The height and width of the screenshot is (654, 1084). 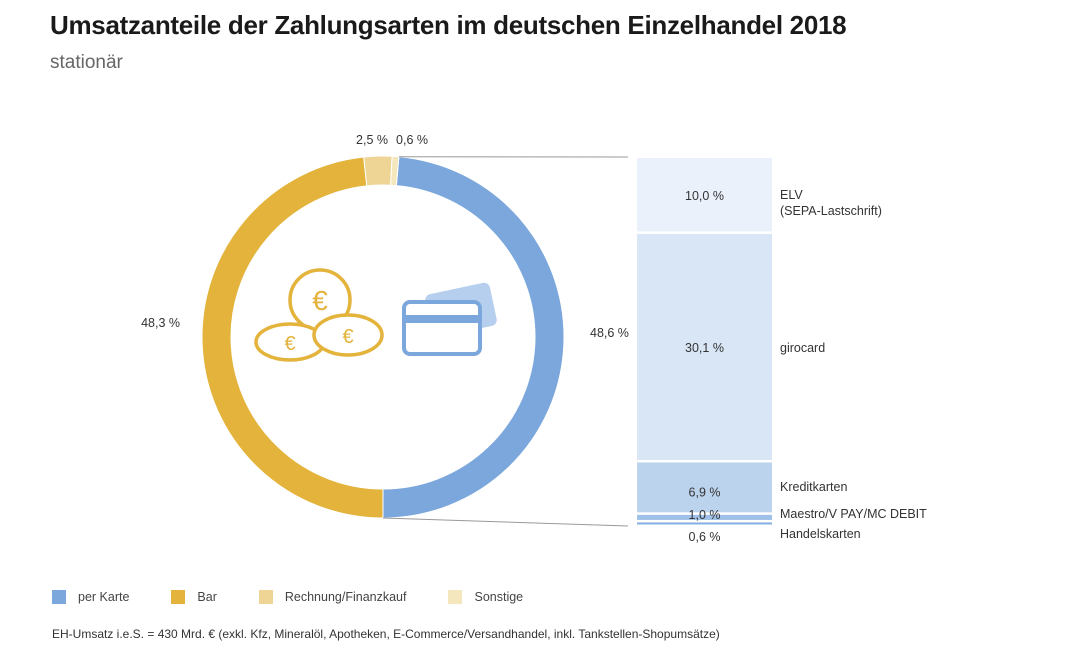 What do you see at coordinates (104, 597) in the screenshot?
I see `legend-label: per Karte` at bounding box center [104, 597].